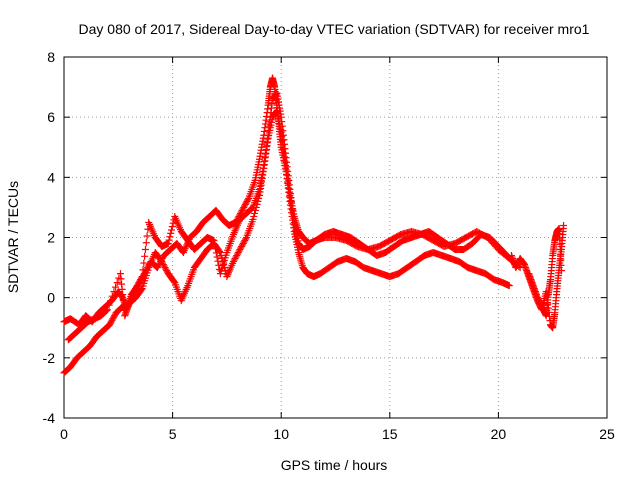 The width and height of the screenshot is (640, 480). What do you see at coordinates (173, 434) in the screenshot?
I see `x-tick-label: 5` at bounding box center [173, 434].